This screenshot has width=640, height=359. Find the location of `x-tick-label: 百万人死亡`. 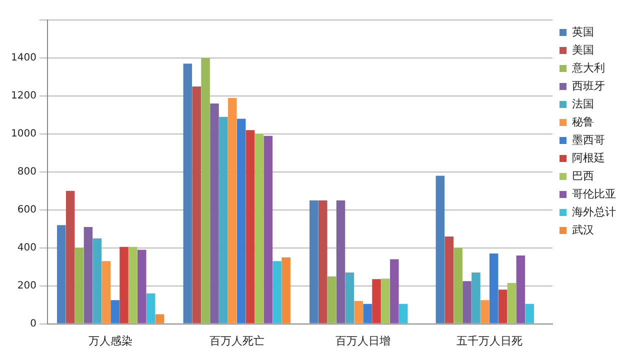

x-tick-label: 百万人死亡 is located at coordinates (236, 341).